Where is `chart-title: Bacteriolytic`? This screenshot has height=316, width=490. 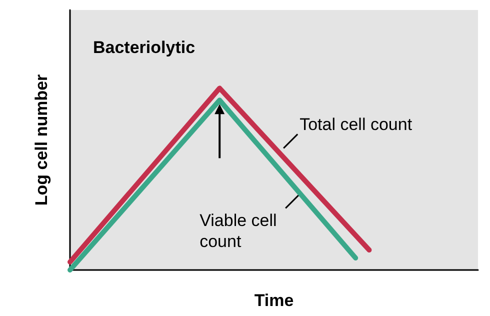 chart-title: Bacteriolytic is located at coordinates (144, 47).